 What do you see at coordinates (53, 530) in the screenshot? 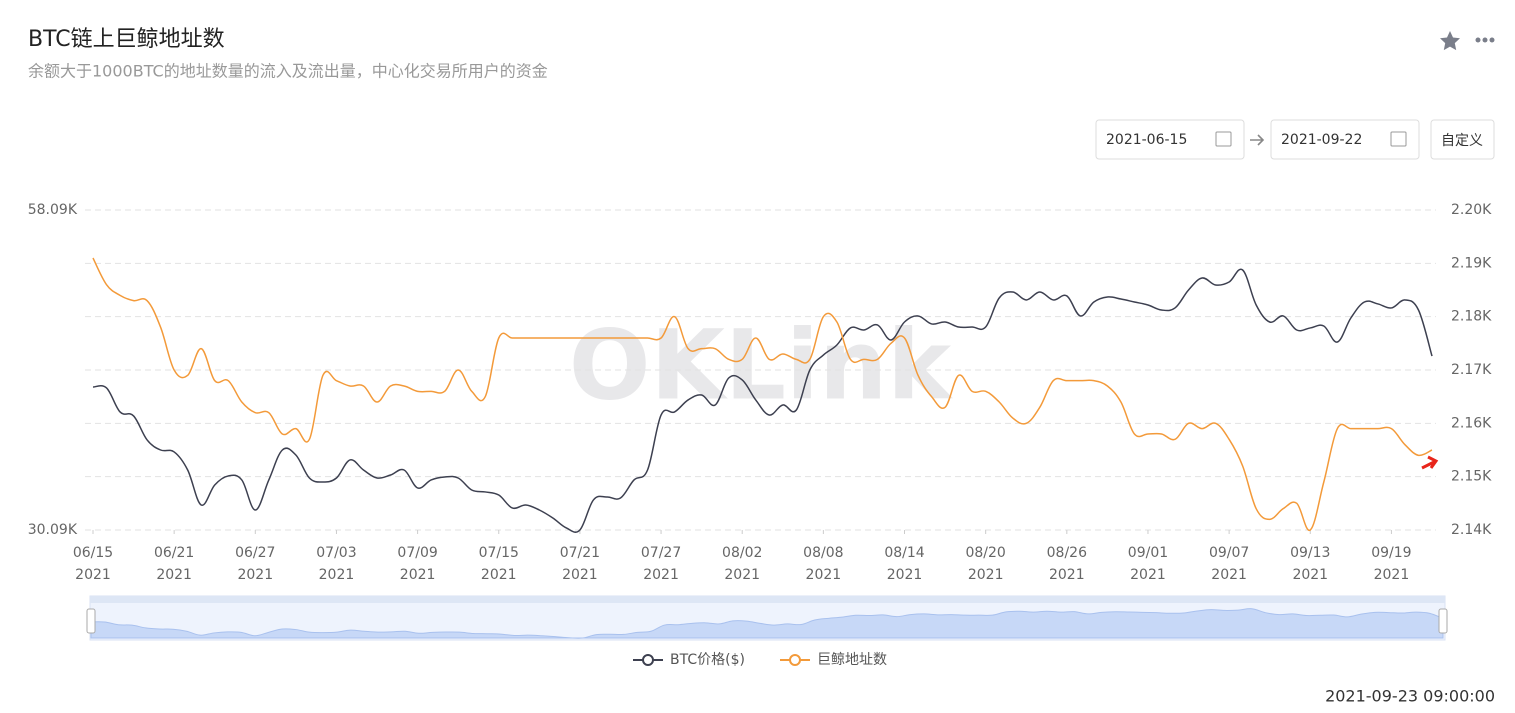
I see `y-tick-label: 30.09K` at bounding box center [53, 530].